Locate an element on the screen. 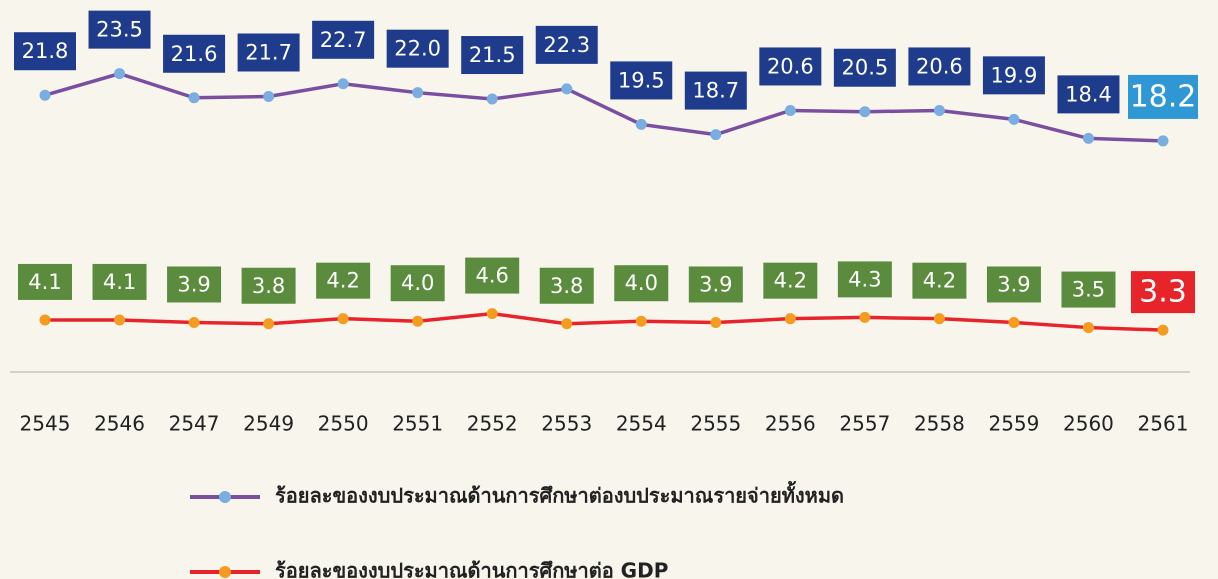  x-tick-label: 2556 is located at coordinates (790, 424).